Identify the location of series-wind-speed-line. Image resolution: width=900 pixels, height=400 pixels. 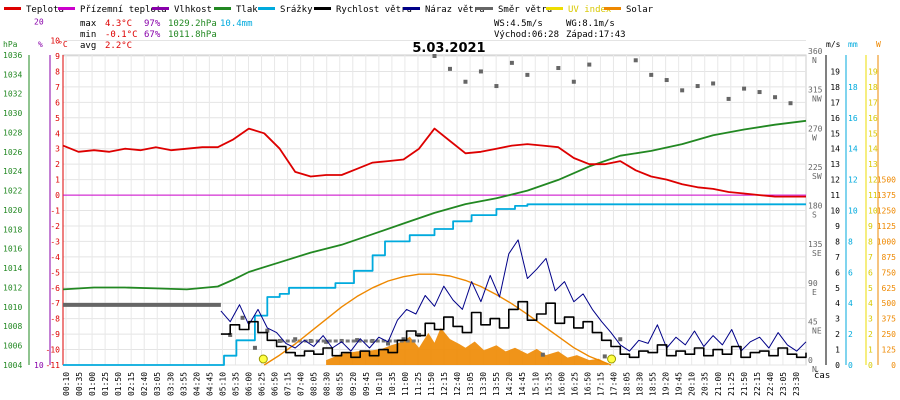
(513, 329).